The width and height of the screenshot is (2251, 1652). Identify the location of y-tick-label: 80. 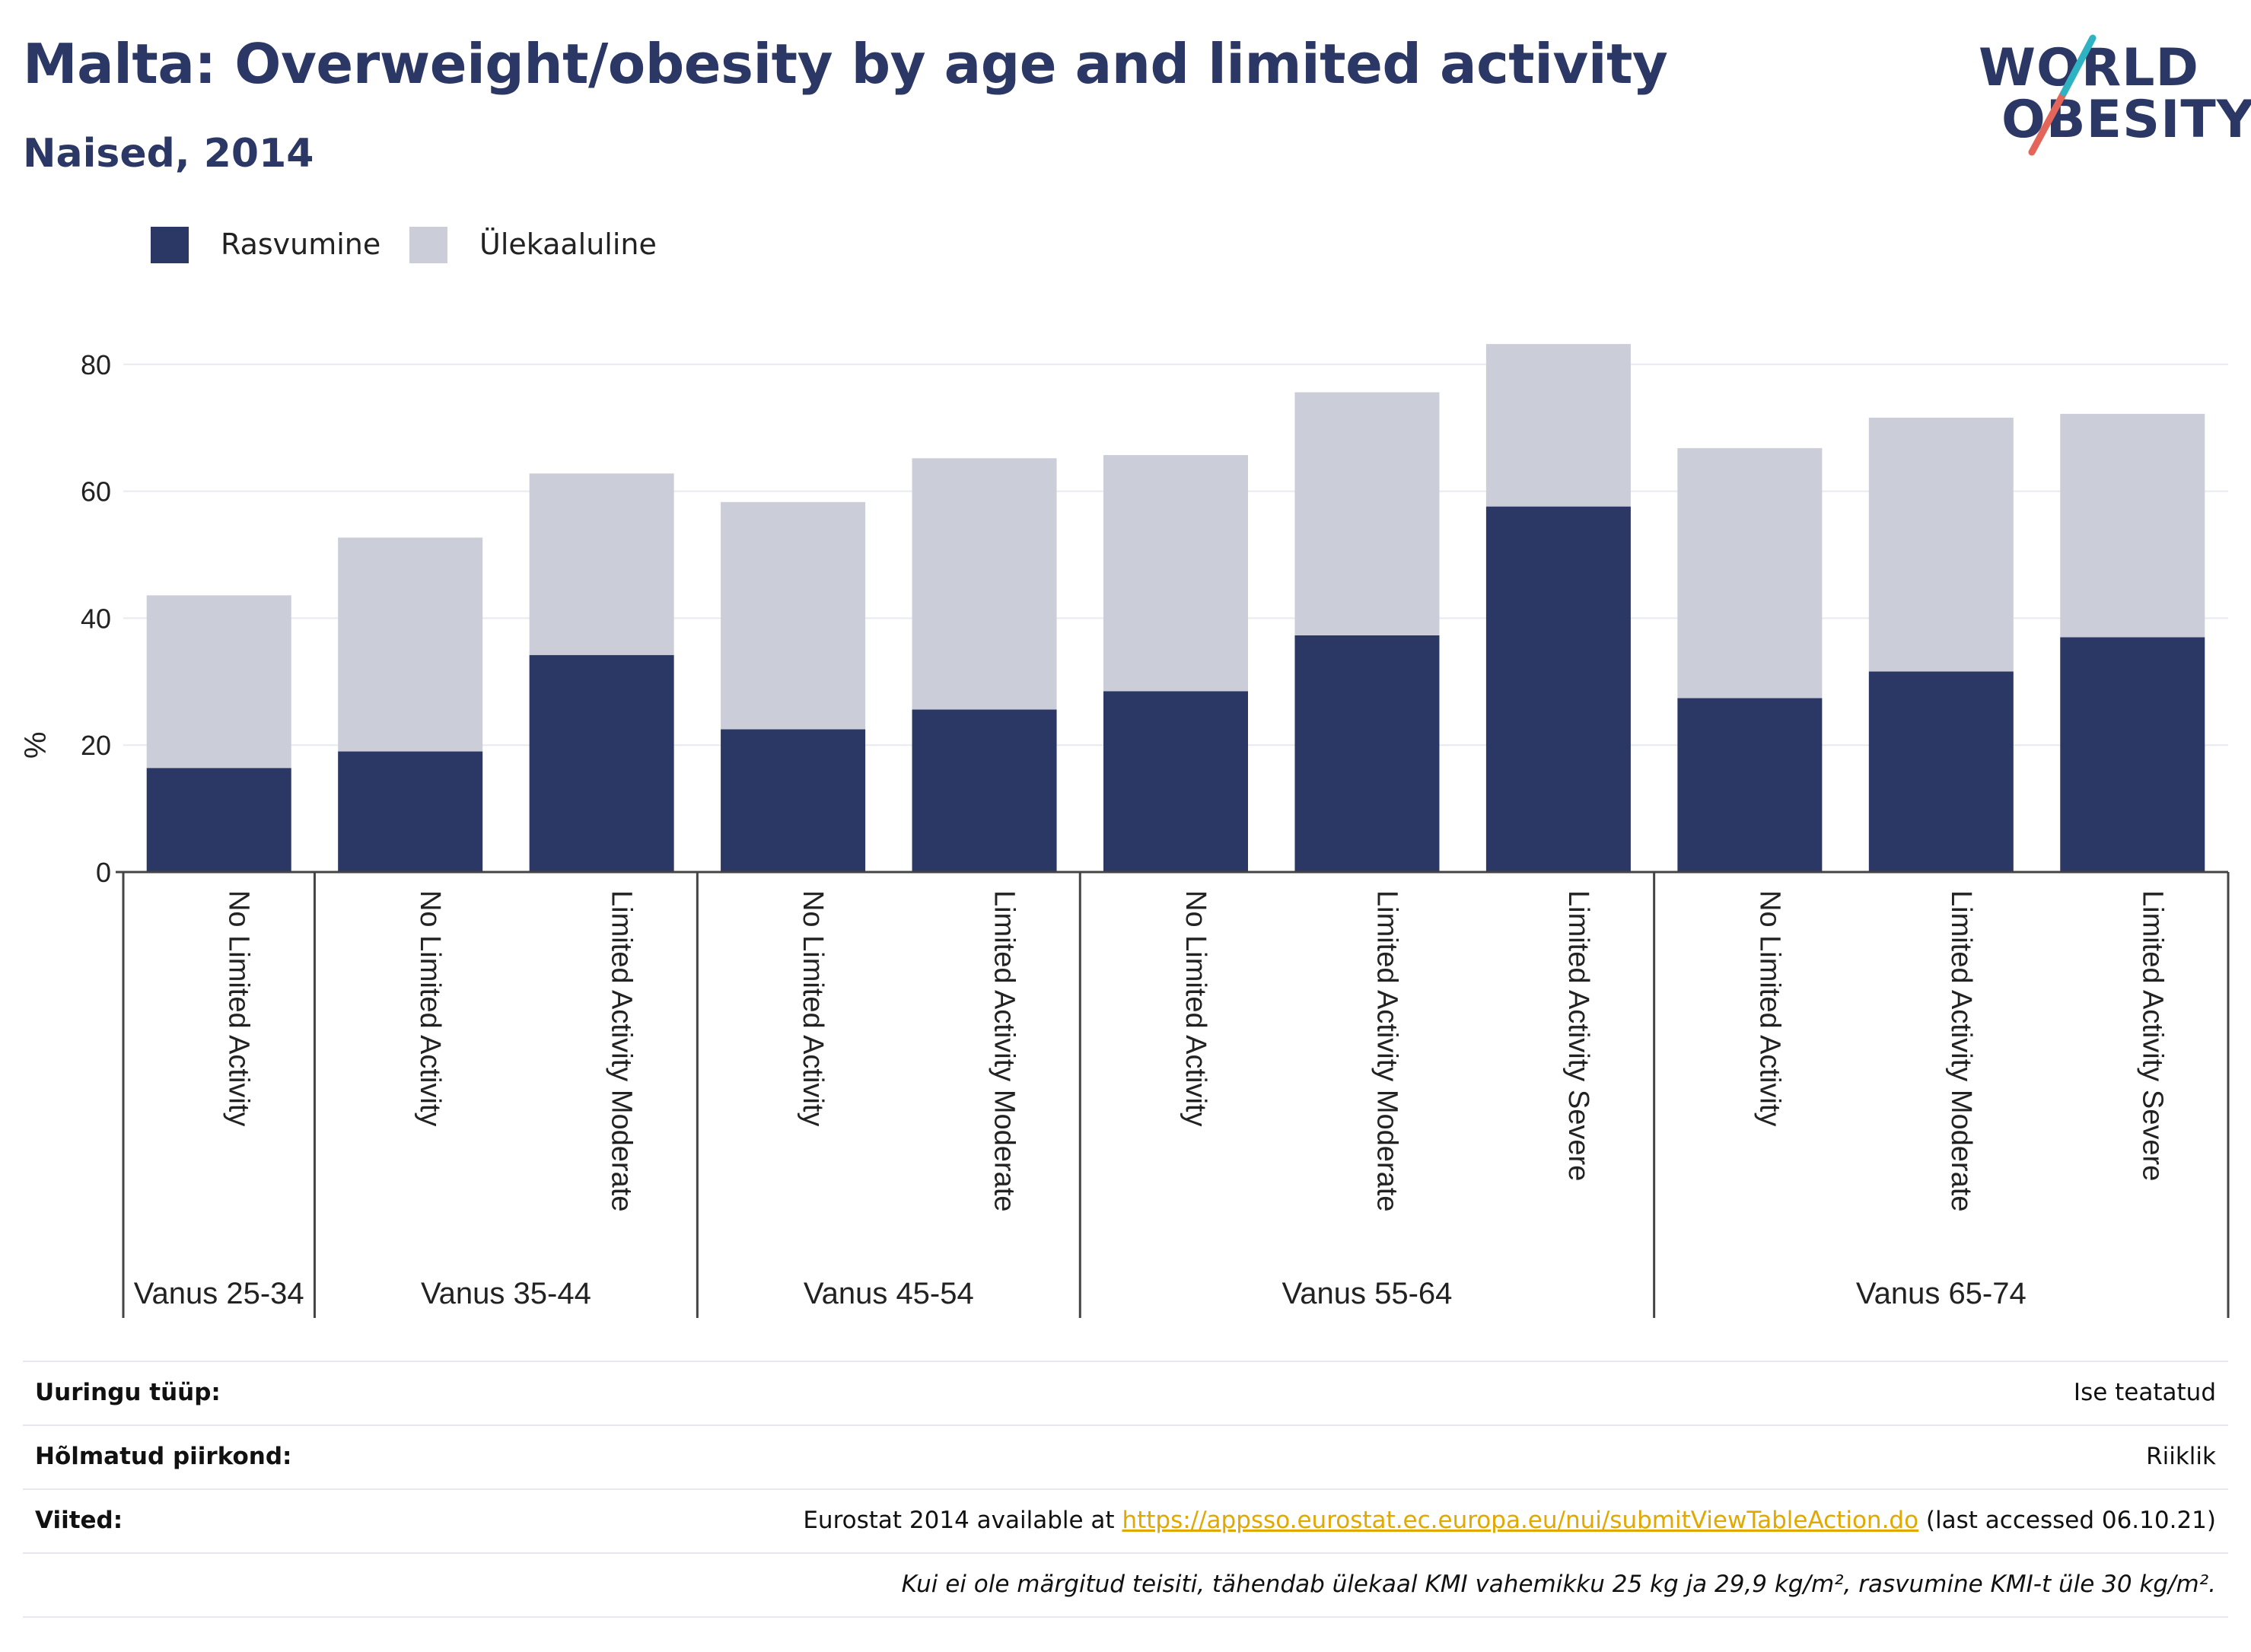
(96, 364).